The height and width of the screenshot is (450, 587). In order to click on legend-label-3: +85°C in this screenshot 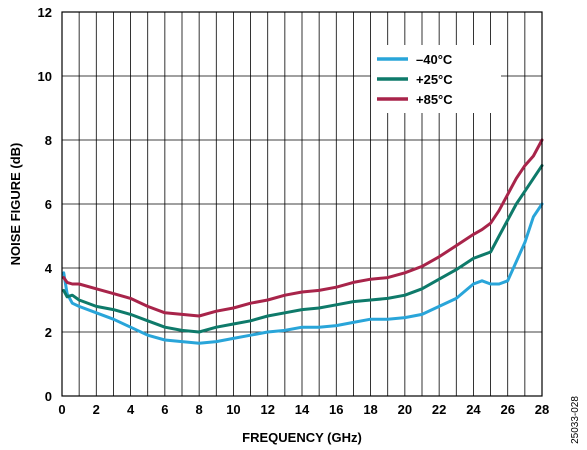, I will do `click(434, 99)`.